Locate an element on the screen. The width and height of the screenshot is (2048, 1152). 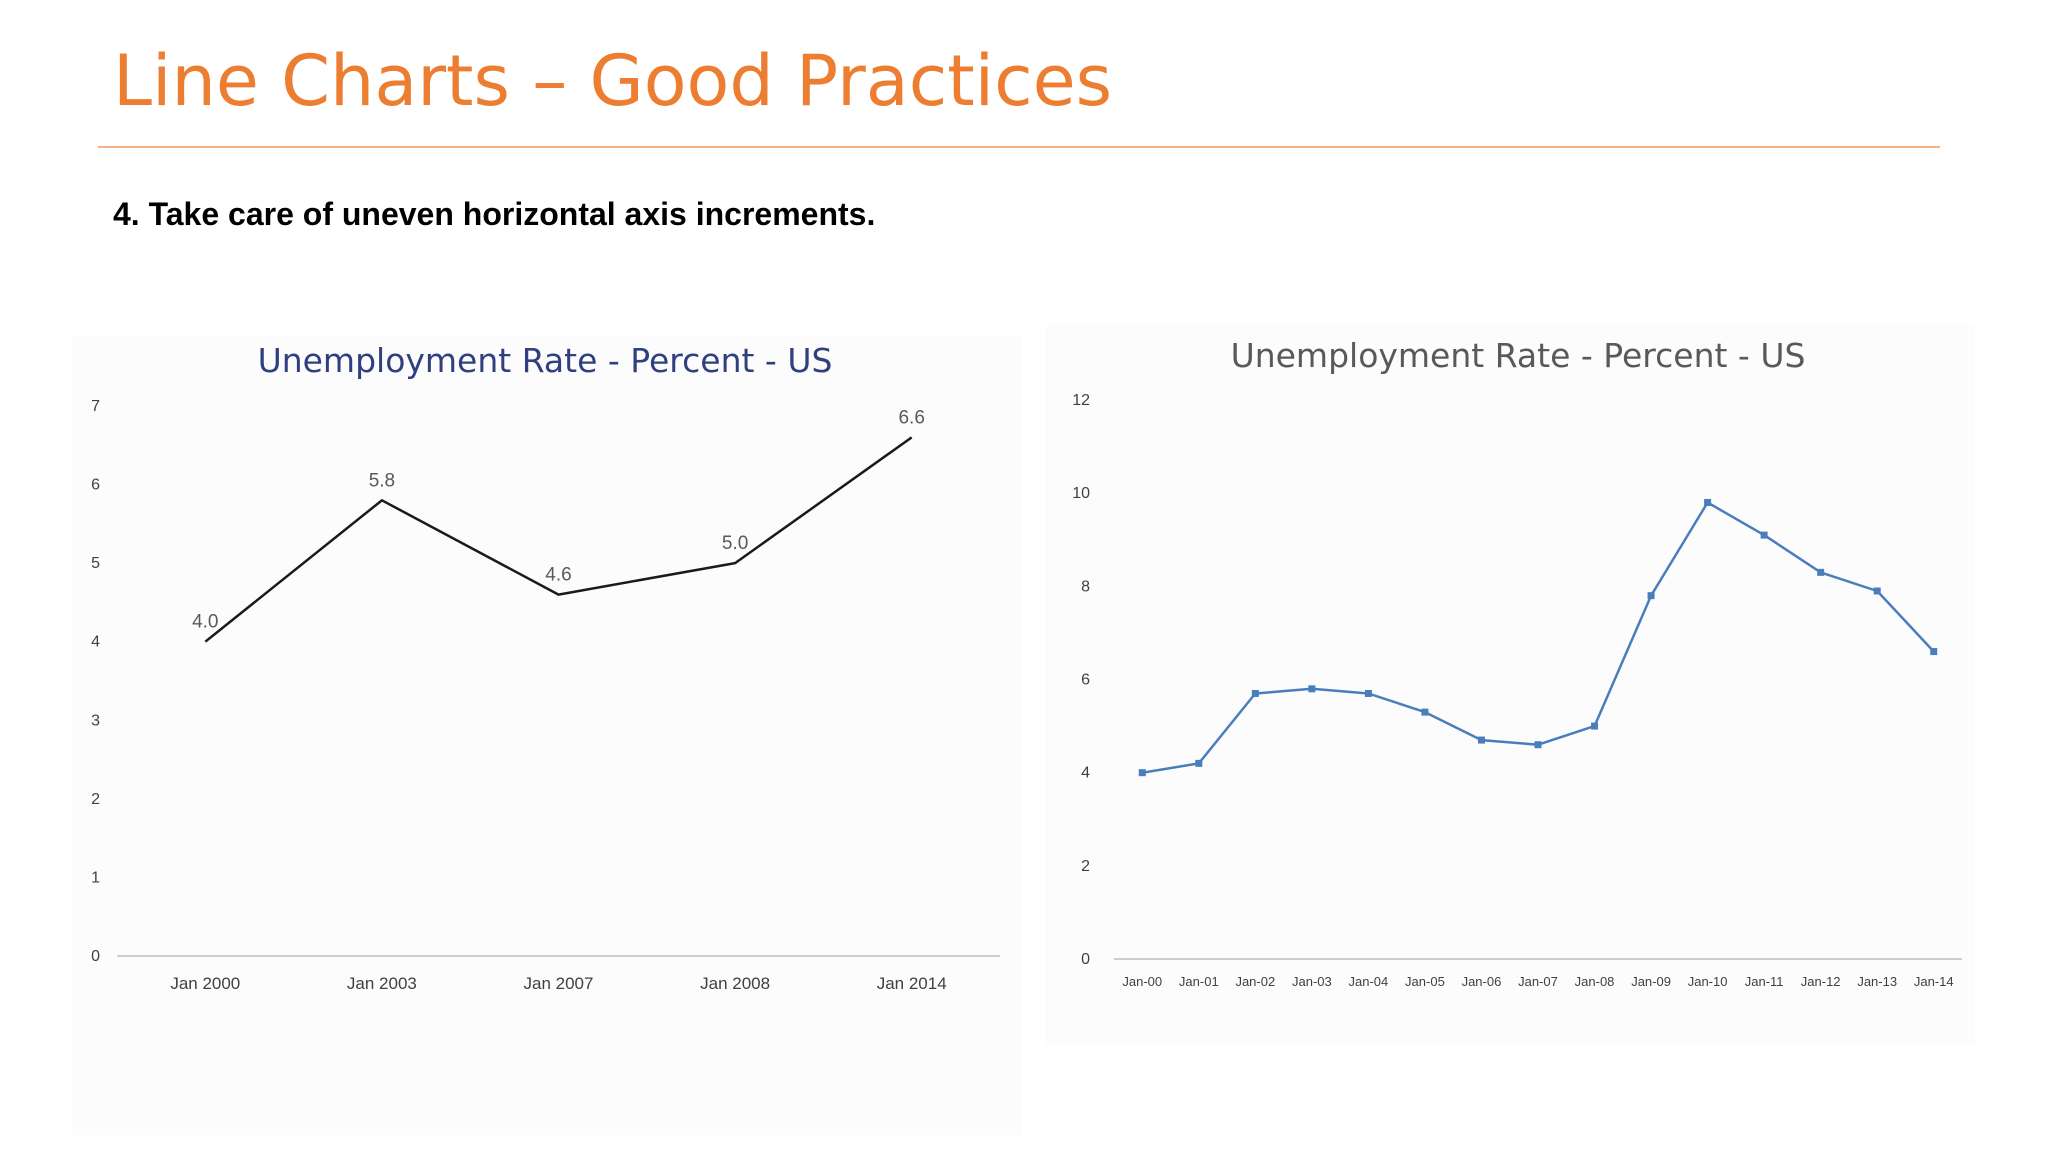
x-tick-label: Jan-00 is located at coordinates (1142, 981).